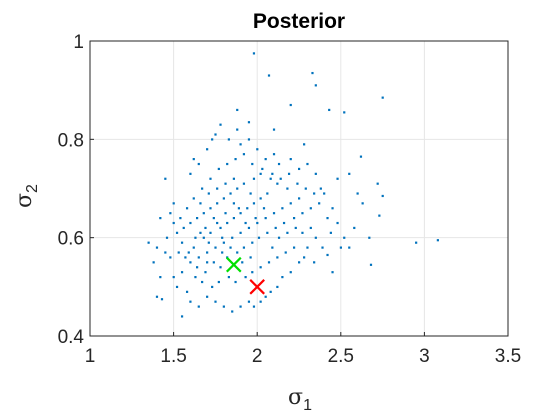 The height and width of the screenshot is (420, 560). Describe the element at coordinates (32, 188) in the screenshot. I see `y-axis-label-subscript: 2` at that location.